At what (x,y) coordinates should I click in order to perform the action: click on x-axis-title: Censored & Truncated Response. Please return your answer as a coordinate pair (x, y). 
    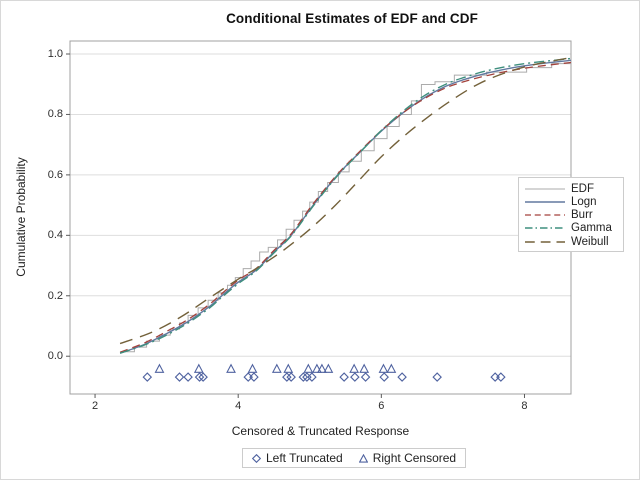
    Looking at the image, I should click on (320, 431).